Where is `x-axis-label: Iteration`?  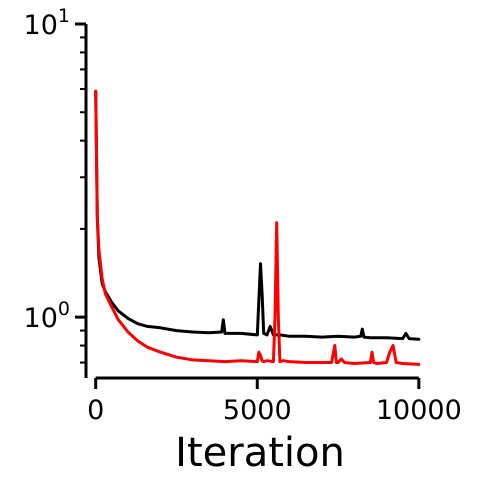 x-axis-label: Iteration is located at coordinates (260, 453).